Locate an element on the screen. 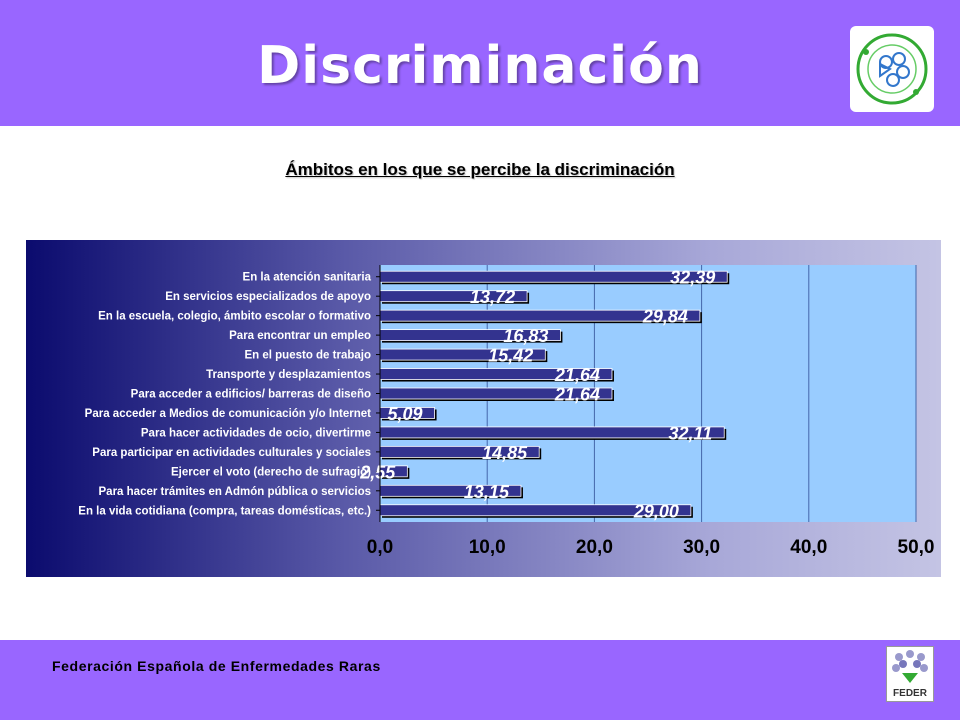 Image resolution: width=960 pixels, height=720 pixels. category-label: Transporte y desplazamientos is located at coordinates (288, 375).